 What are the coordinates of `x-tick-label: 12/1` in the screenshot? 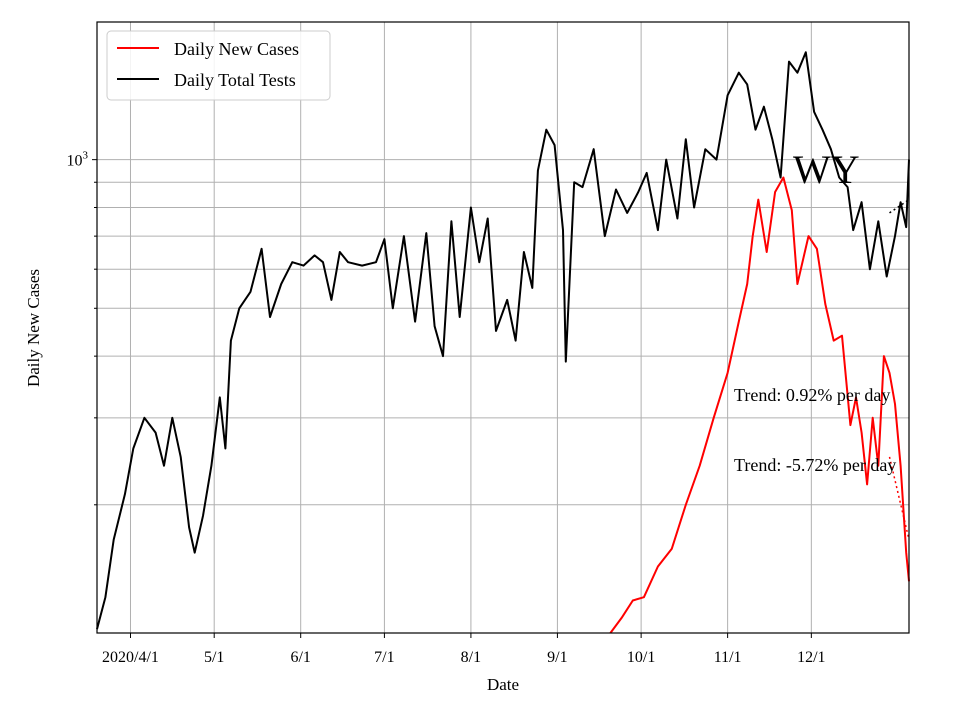 It's located at (811, 657).